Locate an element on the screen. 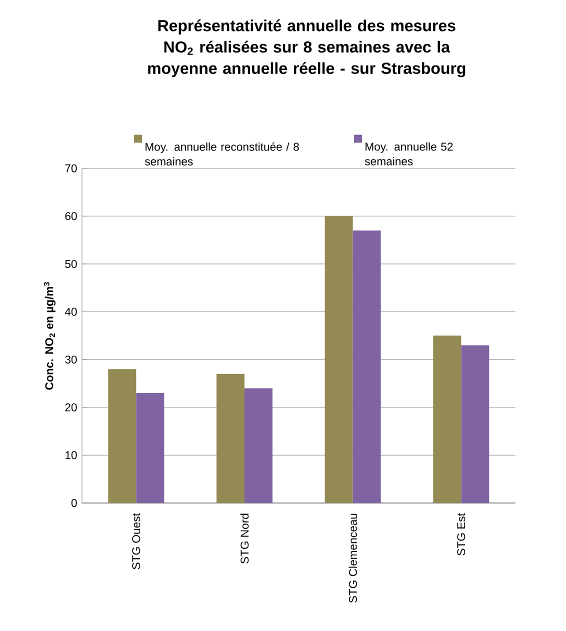 Image resolution: width=566 pixels, height=631 pixels. chart-title: Représentativité annuelle des mesures NO$_{2}$ réalisées sur 8 semaines avec la moyenne annuelle réelle - sur Strasbourg is located at coordinates (307, 48).